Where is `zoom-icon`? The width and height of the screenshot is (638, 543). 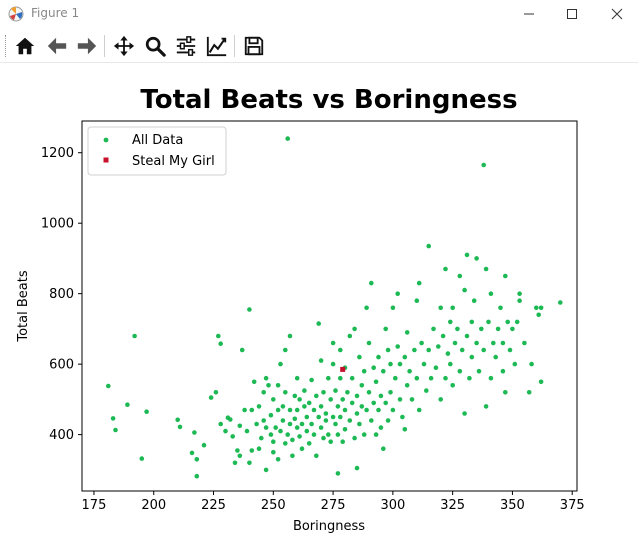 zoom-icon is located at coordinates (155, 46).